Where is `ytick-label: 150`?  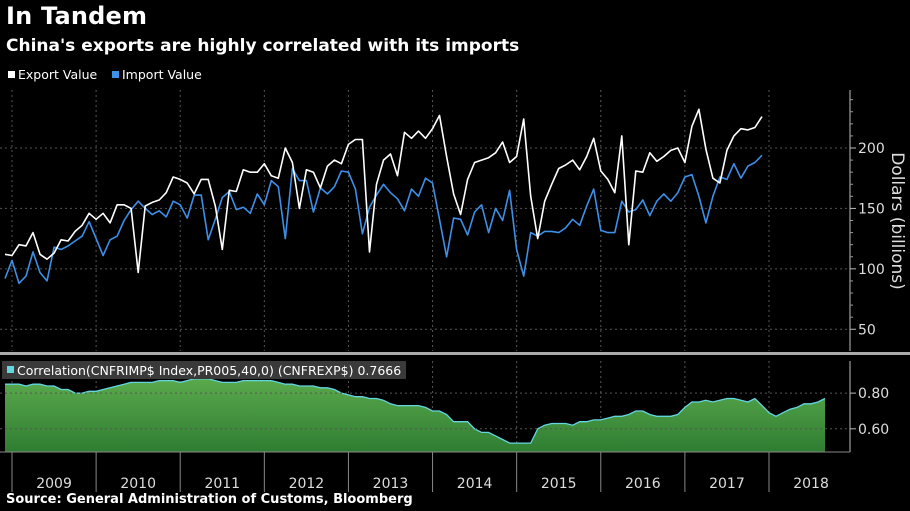
ytick-label: 150 is located at coordinates (871, 209).